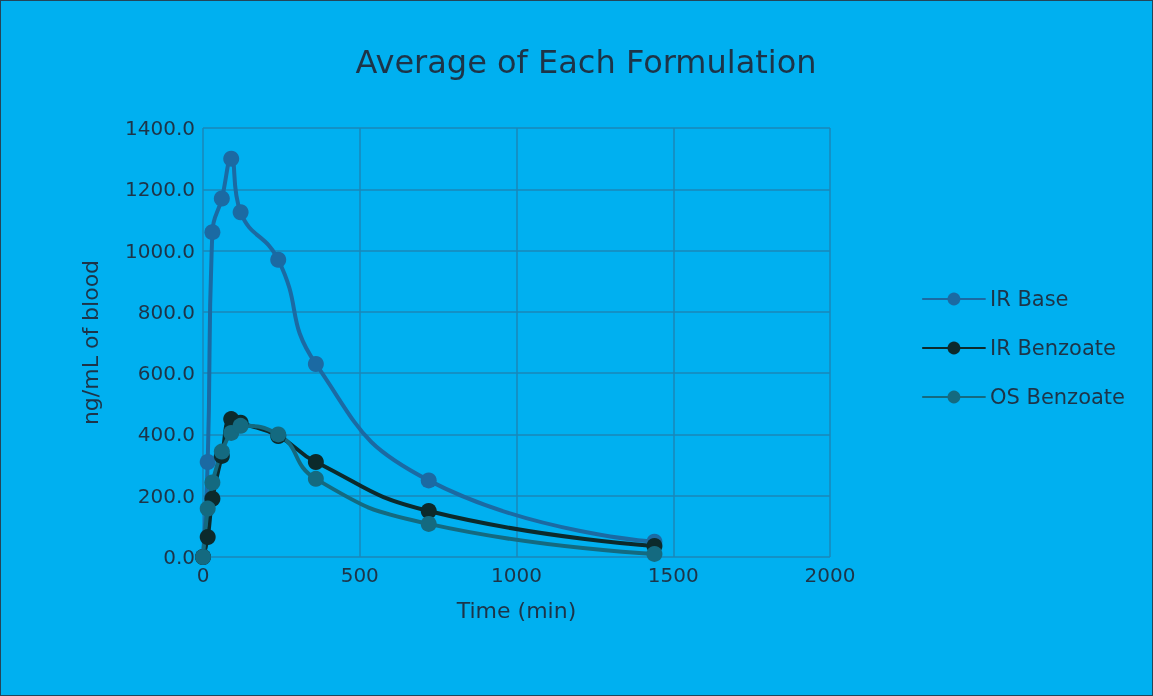  Describe the element at coordinates (359, 575) in the screenshot. I see `x-tick-label: 500` at that location.